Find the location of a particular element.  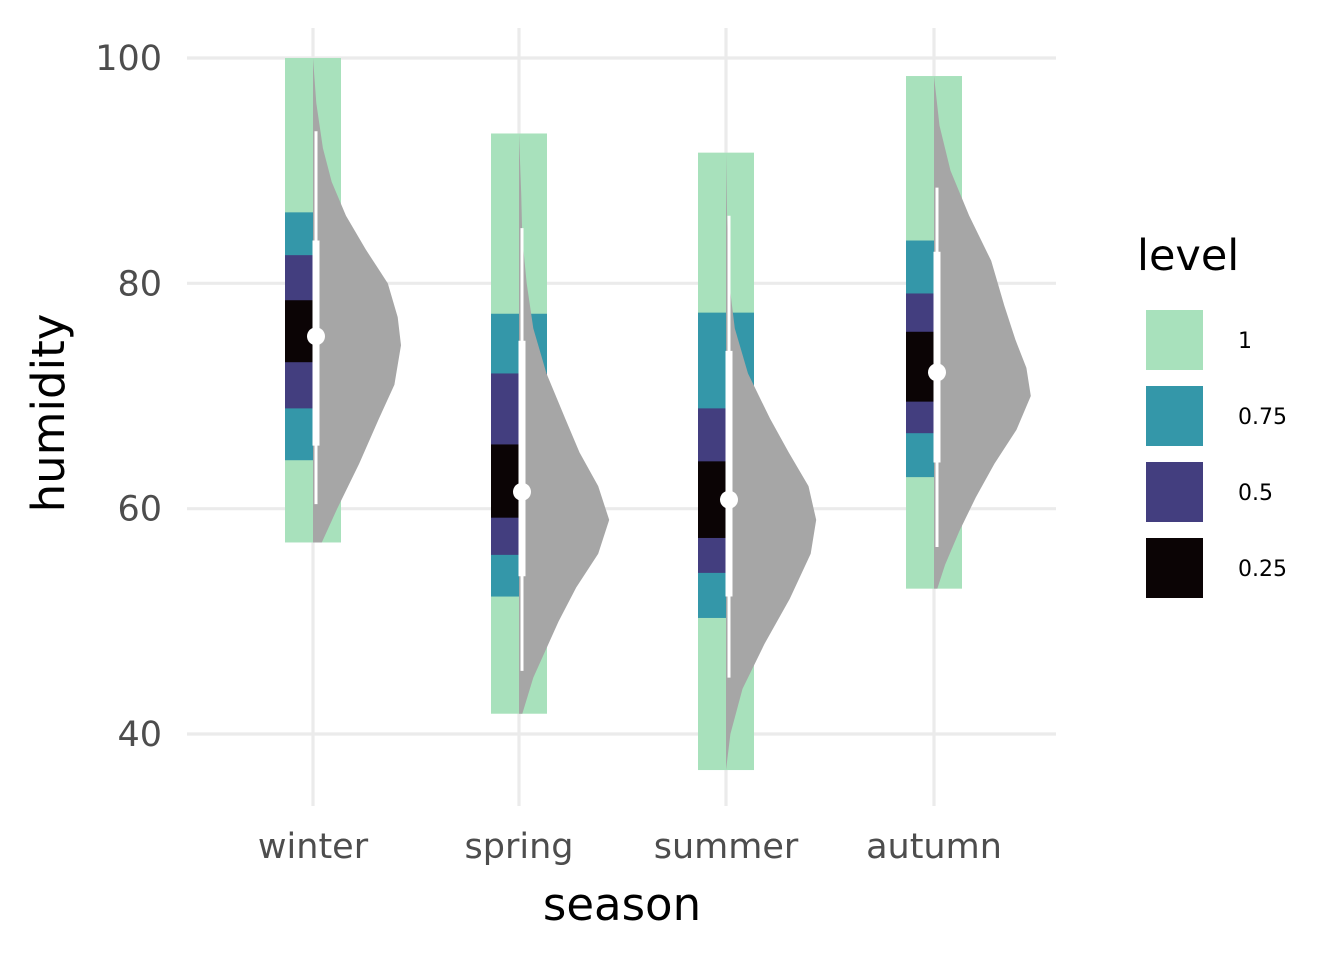

x-tick-label: spring is located at coordinates (519, 847).